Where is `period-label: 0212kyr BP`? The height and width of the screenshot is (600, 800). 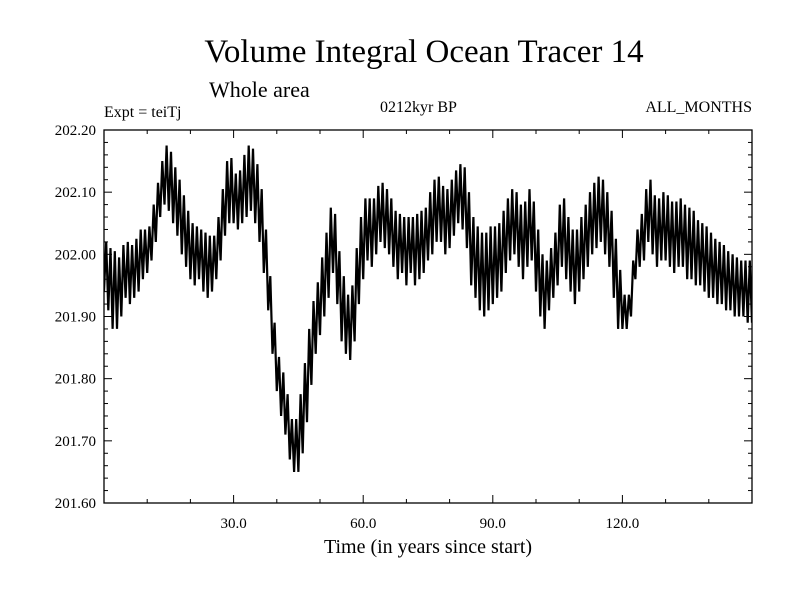
period-label: 0212kyr BP is located at coordinates (418, 107).